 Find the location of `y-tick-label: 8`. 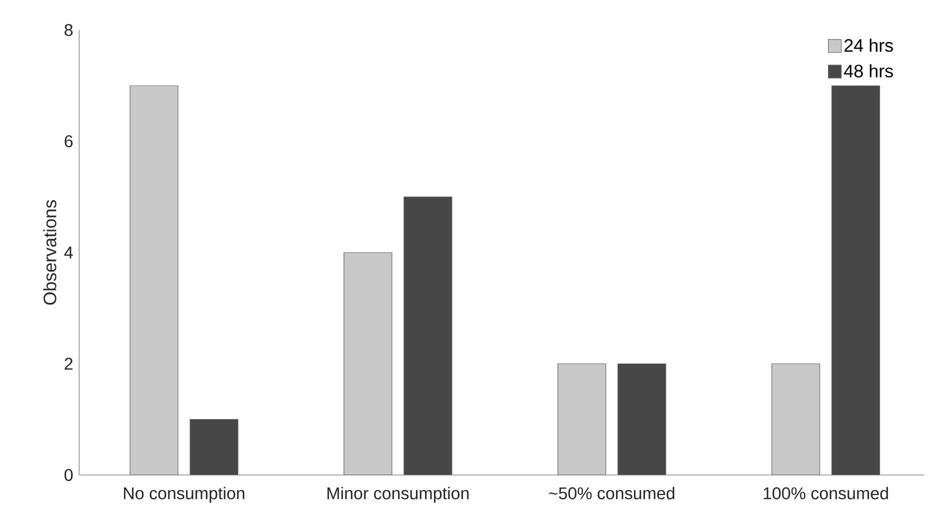

y-tick-label: 8 is located at coordinates (68, 30).